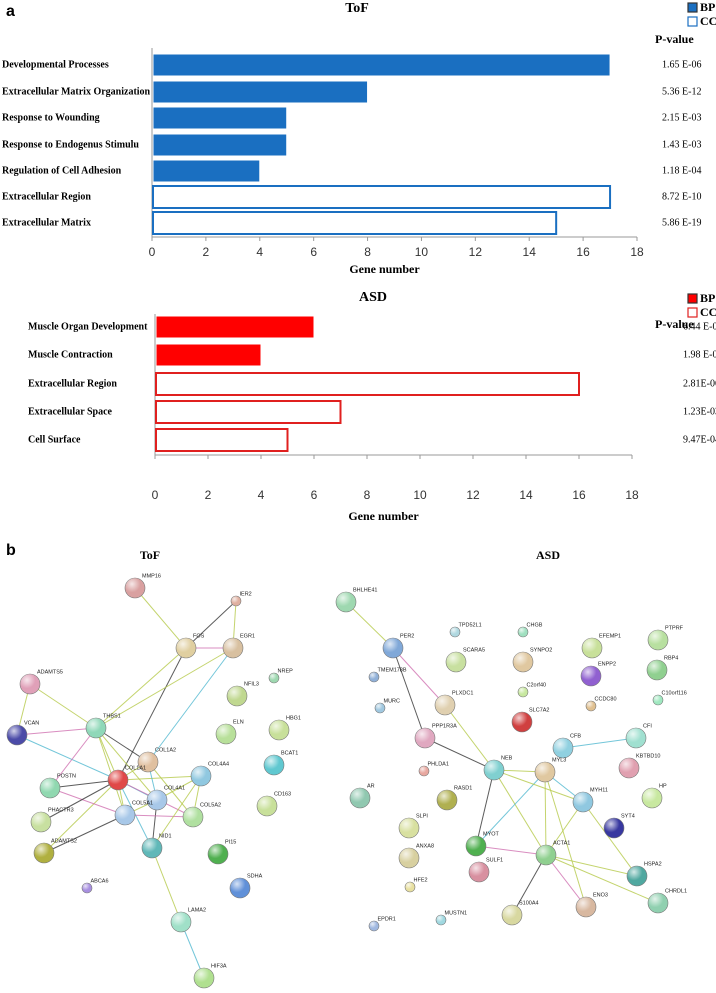  Describe the element at coordinates (46, 196) in the screenshot. I see `category-label: Extracellular Region` at that location.